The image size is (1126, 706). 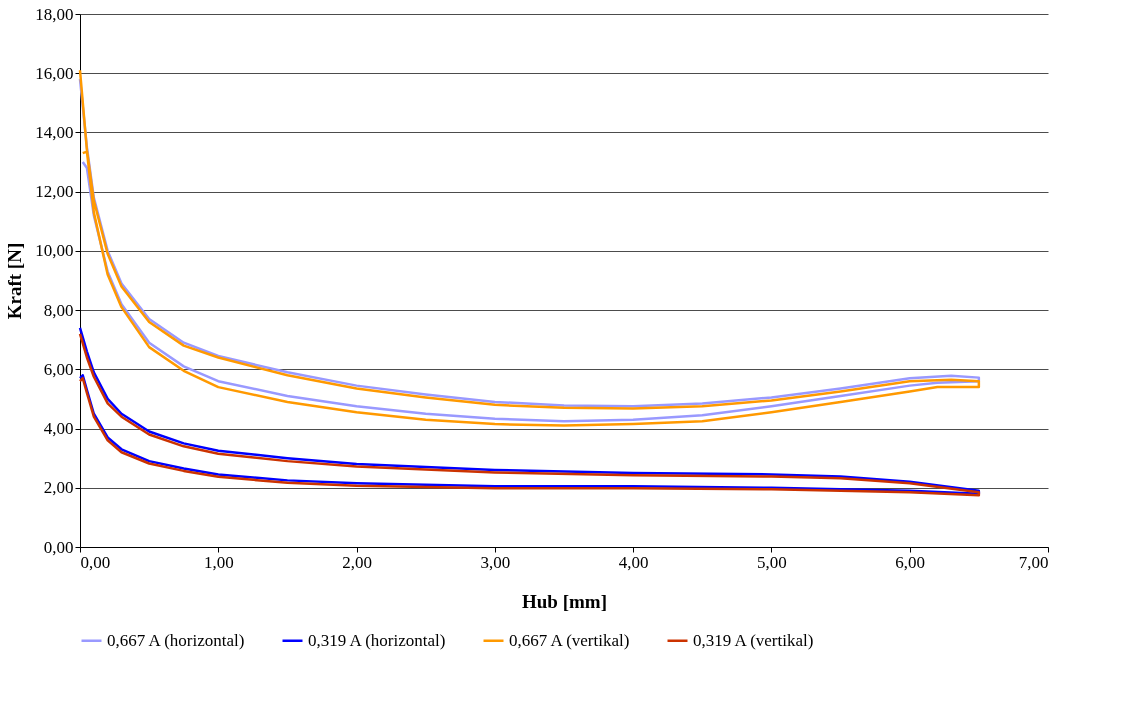 What do you see at coordinates (357, 562) in the screenshot?
I see `x-tick-label: 2,00` at bounding box center [357, 562].